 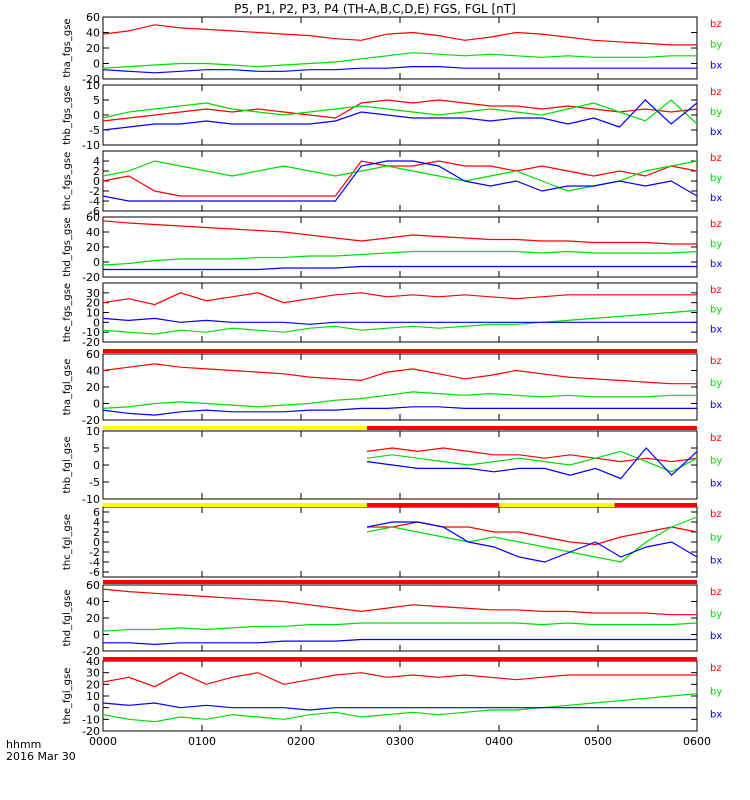 What do you see at coordinates (67, 618) in the screenshot?
I see `y-axis-label: thd_fgl_gse` at bounding box center [67, 618].